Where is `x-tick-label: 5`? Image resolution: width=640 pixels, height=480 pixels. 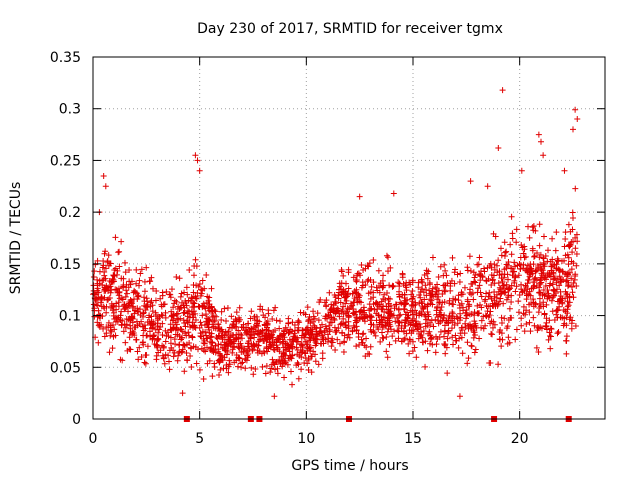
x-tick-label: 5 is located at coordinates (199, 439).